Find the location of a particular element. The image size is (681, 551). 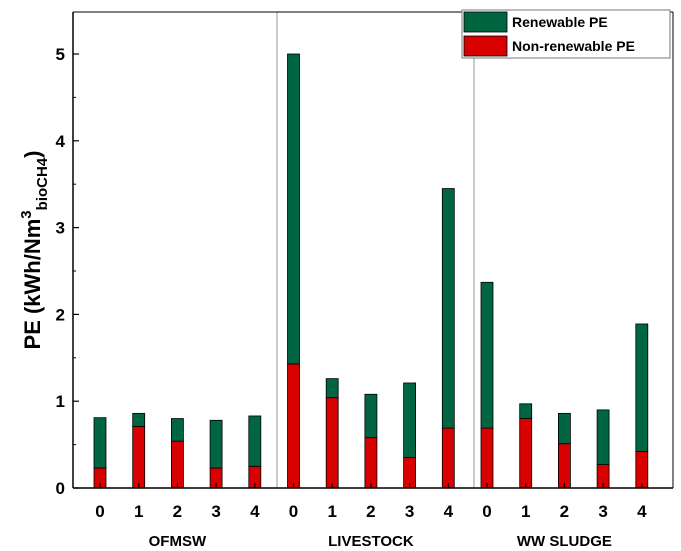

x-tick-label-10: 0 is located at coordinates (486, 511).